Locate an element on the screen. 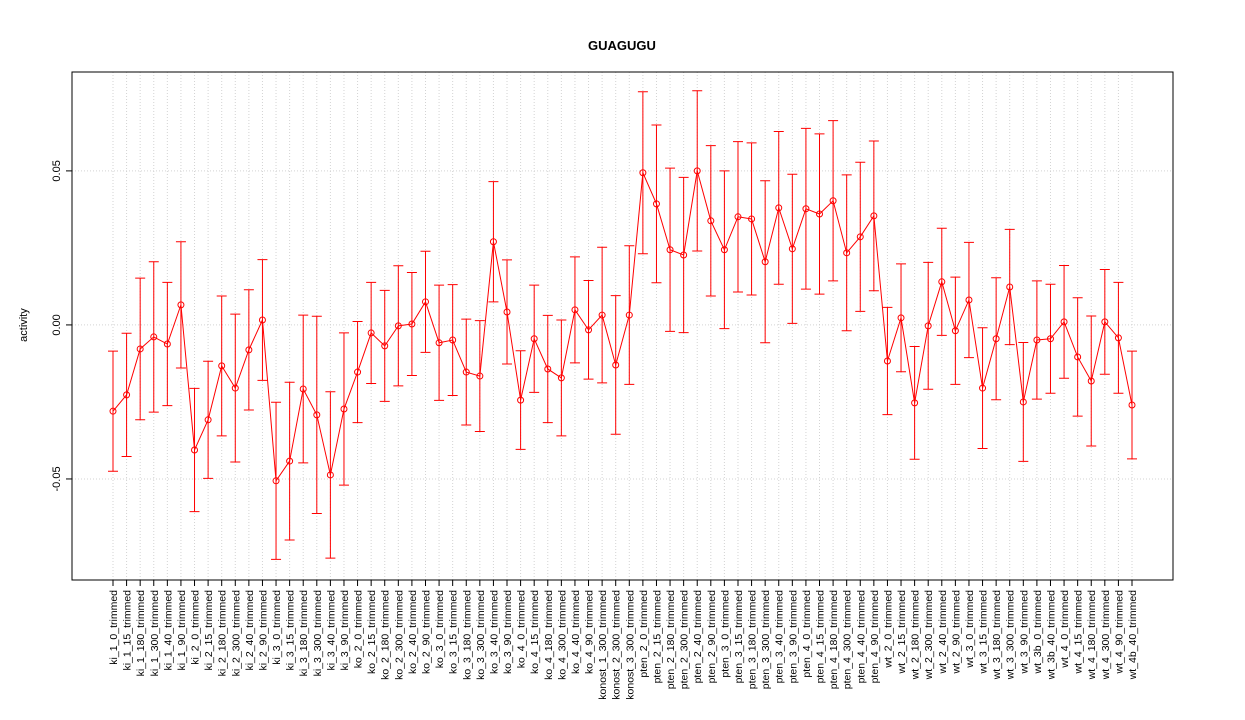 Image resolution: width=1245 pixels, height=720 pixels. x-tick-label: ko_3_180_trimmed is located at coordinates (467, 635).